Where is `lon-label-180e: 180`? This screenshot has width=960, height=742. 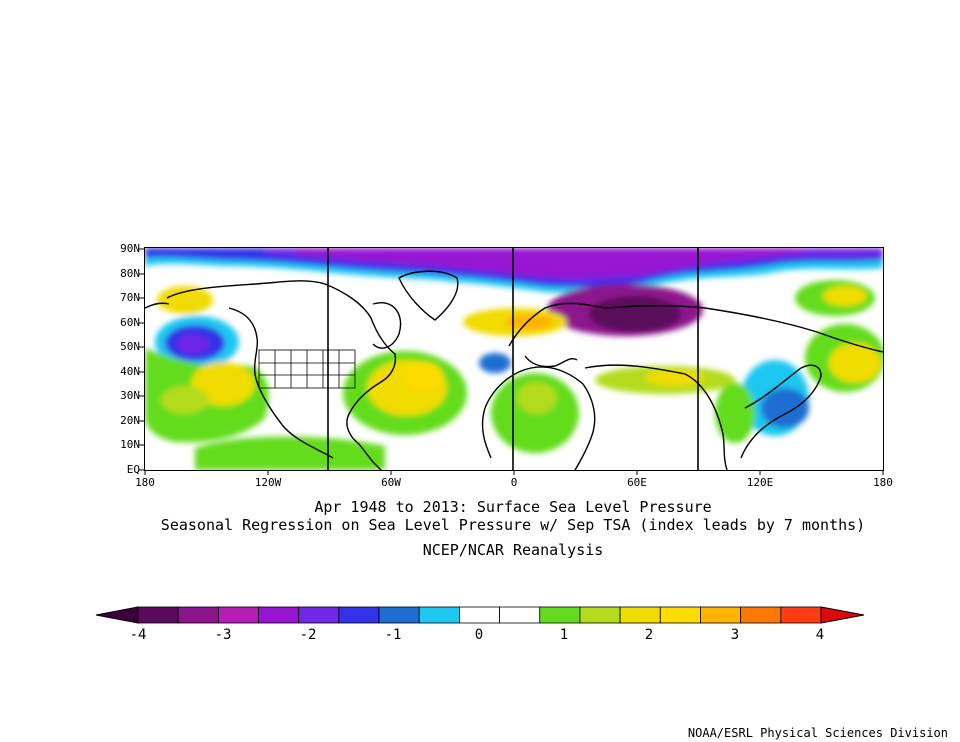
lon-label-180e: 180 is located at coordinates (883, 482).